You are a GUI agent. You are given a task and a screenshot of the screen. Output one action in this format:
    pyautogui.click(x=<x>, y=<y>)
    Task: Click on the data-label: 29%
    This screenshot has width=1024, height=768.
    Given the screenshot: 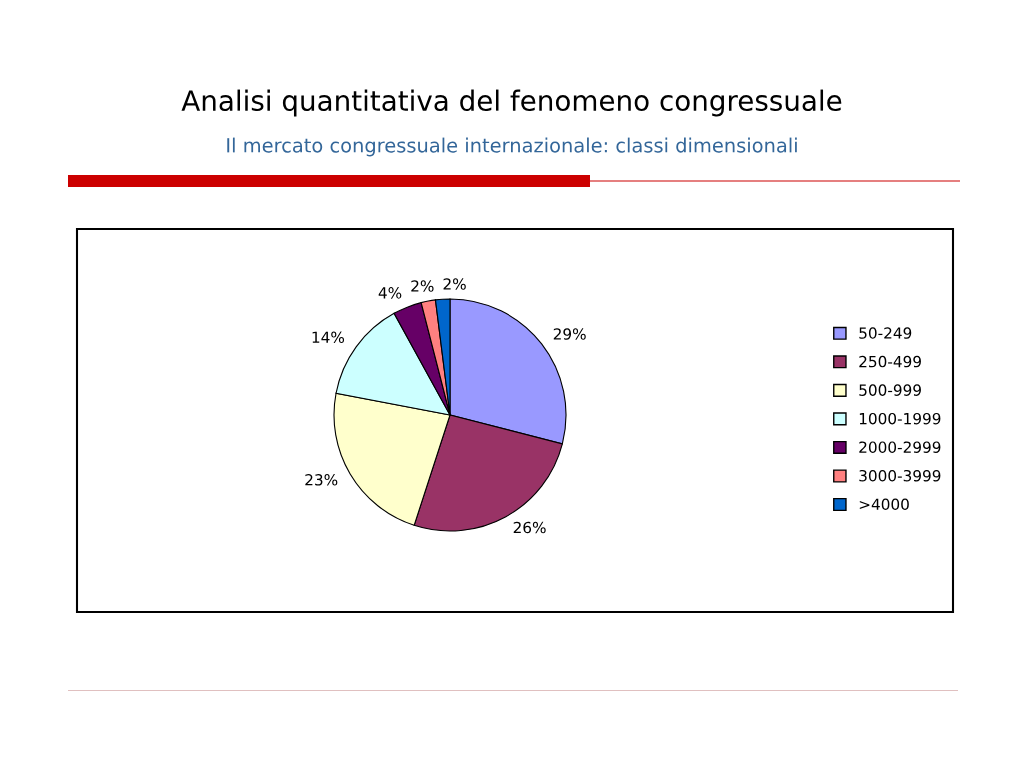 What is the action you would take?
    pyautogui.click(x=569, y=334)
    